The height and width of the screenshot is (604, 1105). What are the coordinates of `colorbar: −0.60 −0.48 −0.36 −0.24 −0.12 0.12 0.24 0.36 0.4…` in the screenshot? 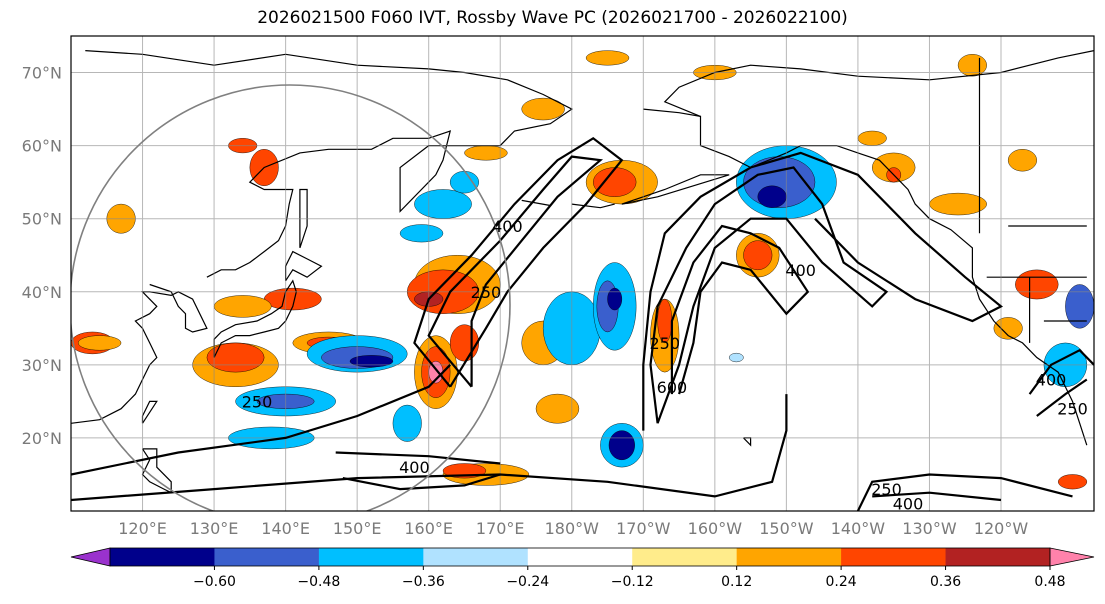 It's located at (582, 568).